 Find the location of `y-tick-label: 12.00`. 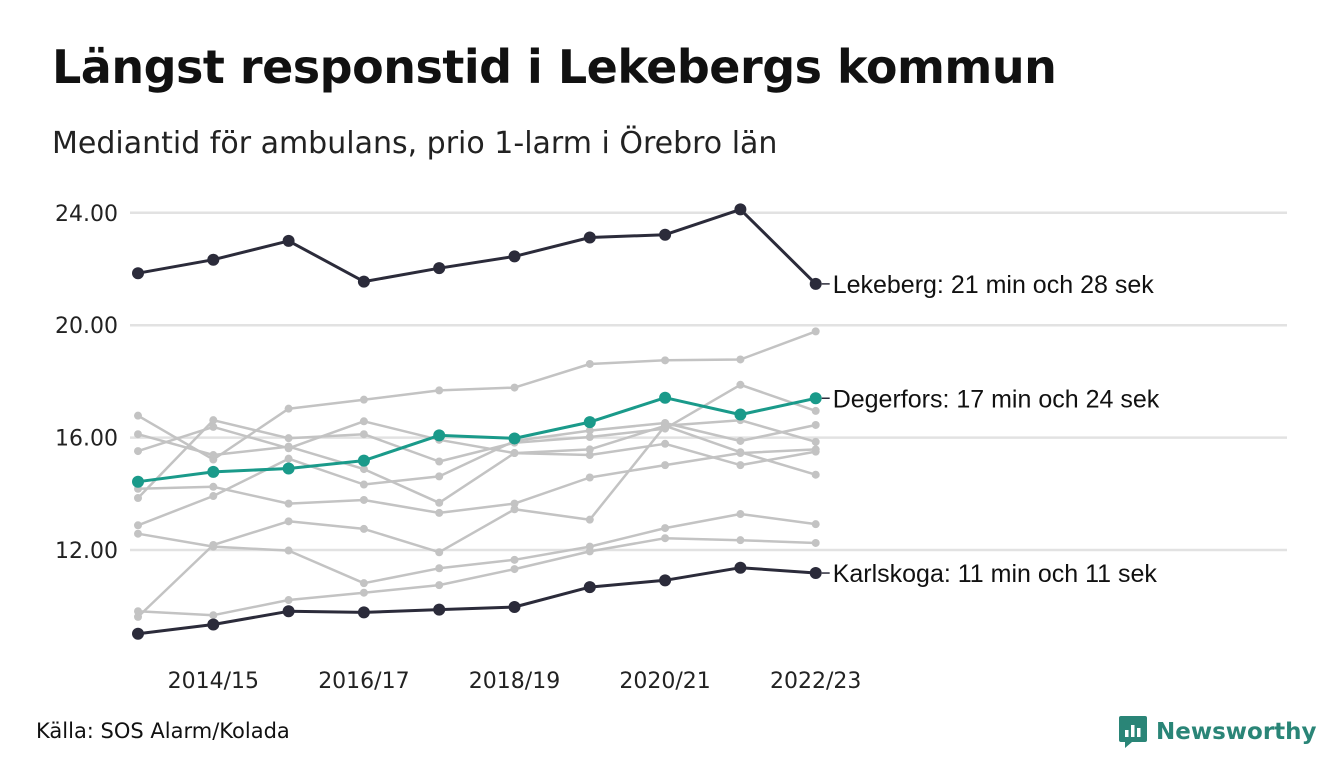

y-tick-label: 12.00 is located at coordinates (86, 551).